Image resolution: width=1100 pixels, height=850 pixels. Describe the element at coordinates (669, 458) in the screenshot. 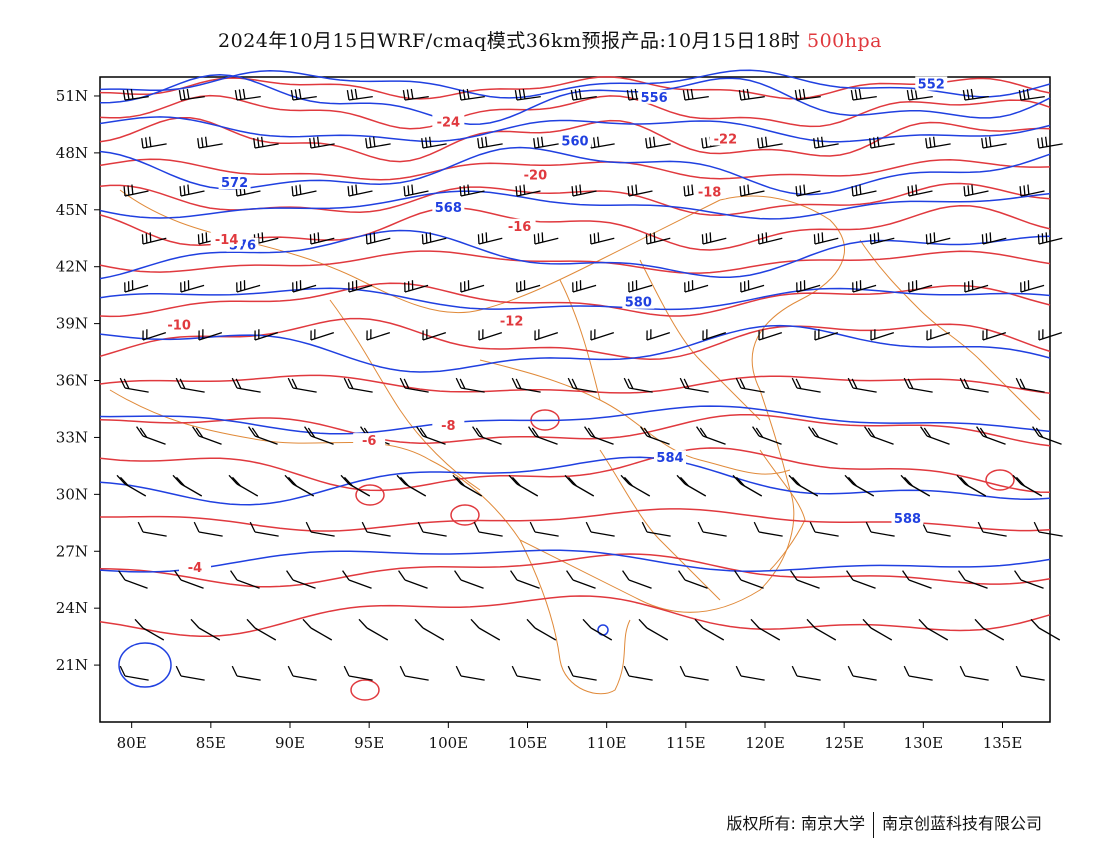

I see `contour-label: 584` at that location.